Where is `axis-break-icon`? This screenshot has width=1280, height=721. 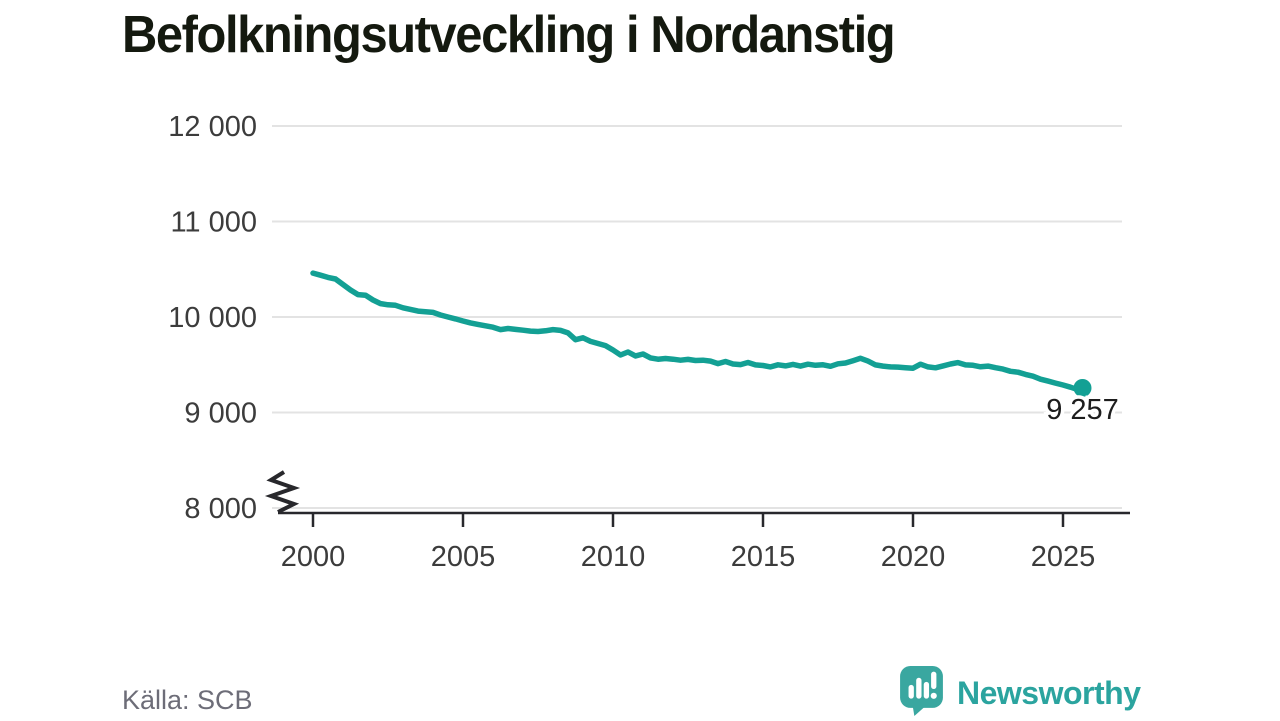
axis-break-icon is located at coordinates (282, 492).